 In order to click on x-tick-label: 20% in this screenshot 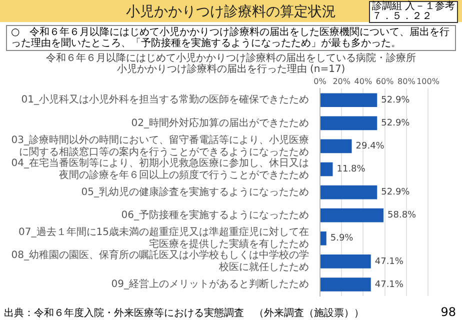, I will do `click(341, 81)`.